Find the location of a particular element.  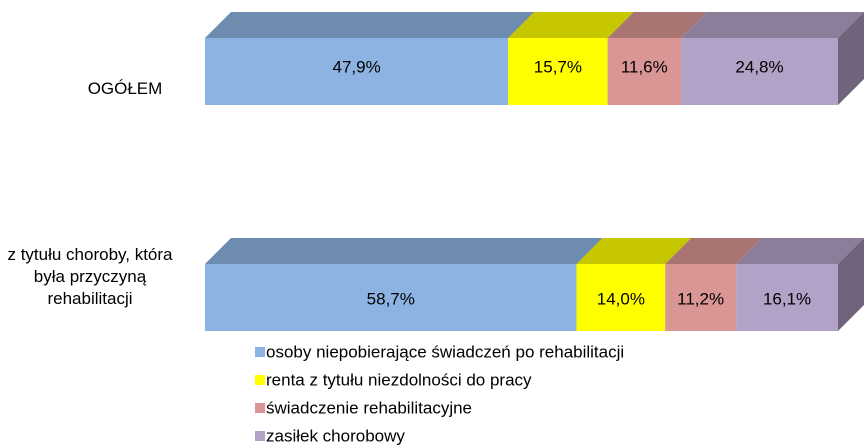

category-label: OGÓŁEM is located at coordinates (125, 88).